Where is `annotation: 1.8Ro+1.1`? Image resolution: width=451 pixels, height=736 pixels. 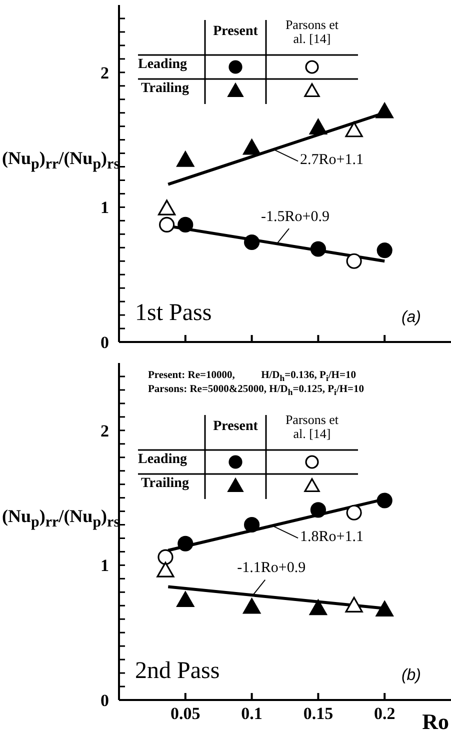
annotation: 1.8Ro+1.1 is located at coordinates (332, 537).